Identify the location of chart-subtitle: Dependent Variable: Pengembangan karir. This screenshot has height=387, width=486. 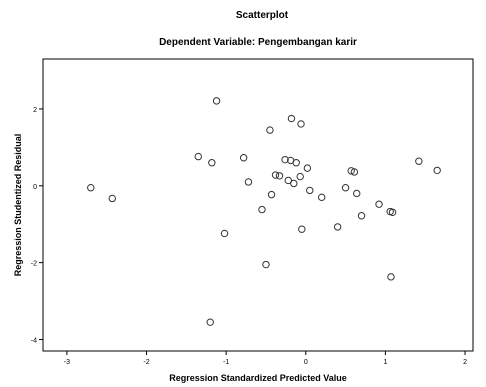
(258, 42).